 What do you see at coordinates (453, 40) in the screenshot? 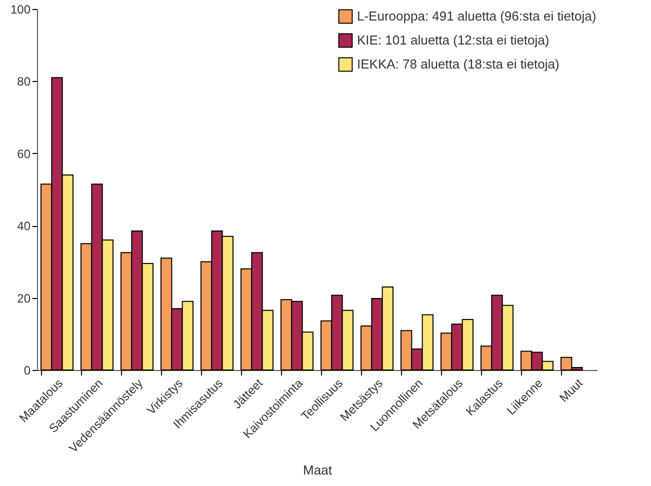
I see `legend-label: KIE: 101 aluetta (12:sta ei tietoja)` at bounding box center [453, 40].